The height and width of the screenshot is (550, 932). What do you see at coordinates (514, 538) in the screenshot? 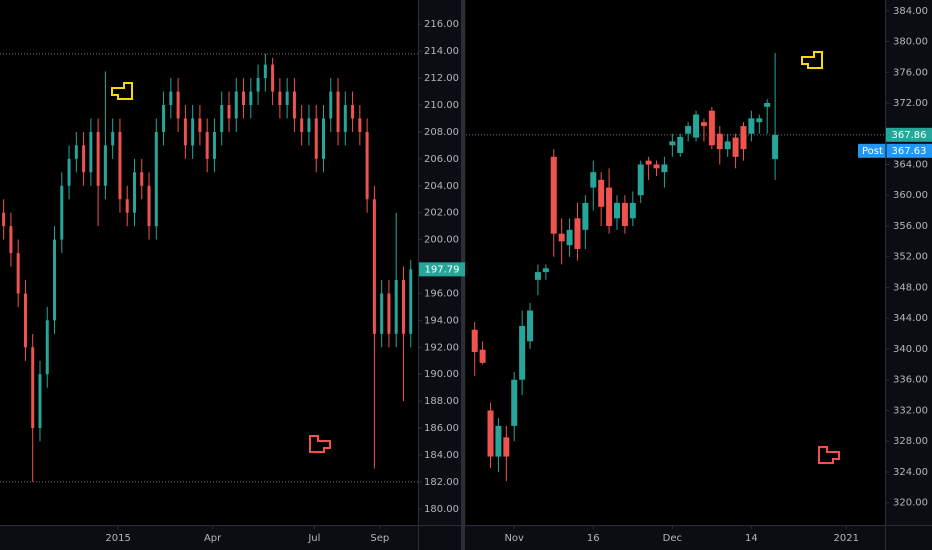
I see `x-tick-label: Nov` at bounding box center [514, 538].